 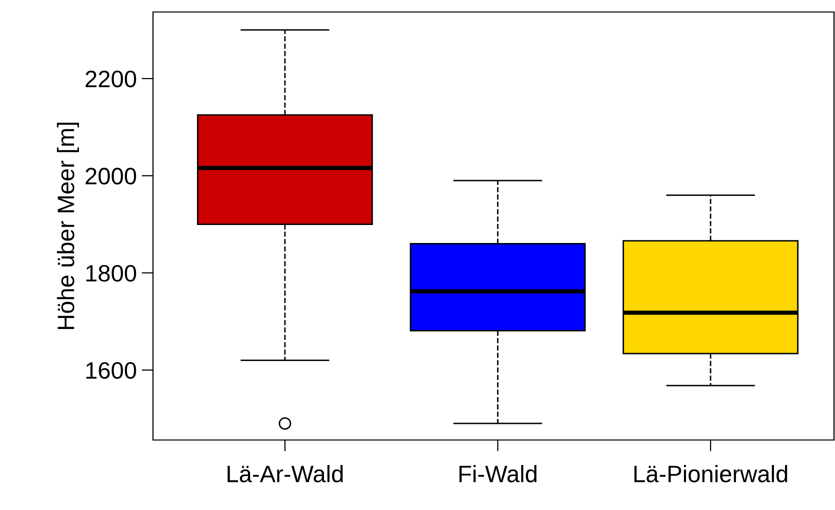 What do you see at coordinates (67, 226) in the screenshot?
I see `y-axis-title: Höhe über Meer [m]` at bounding box center [67, 226].